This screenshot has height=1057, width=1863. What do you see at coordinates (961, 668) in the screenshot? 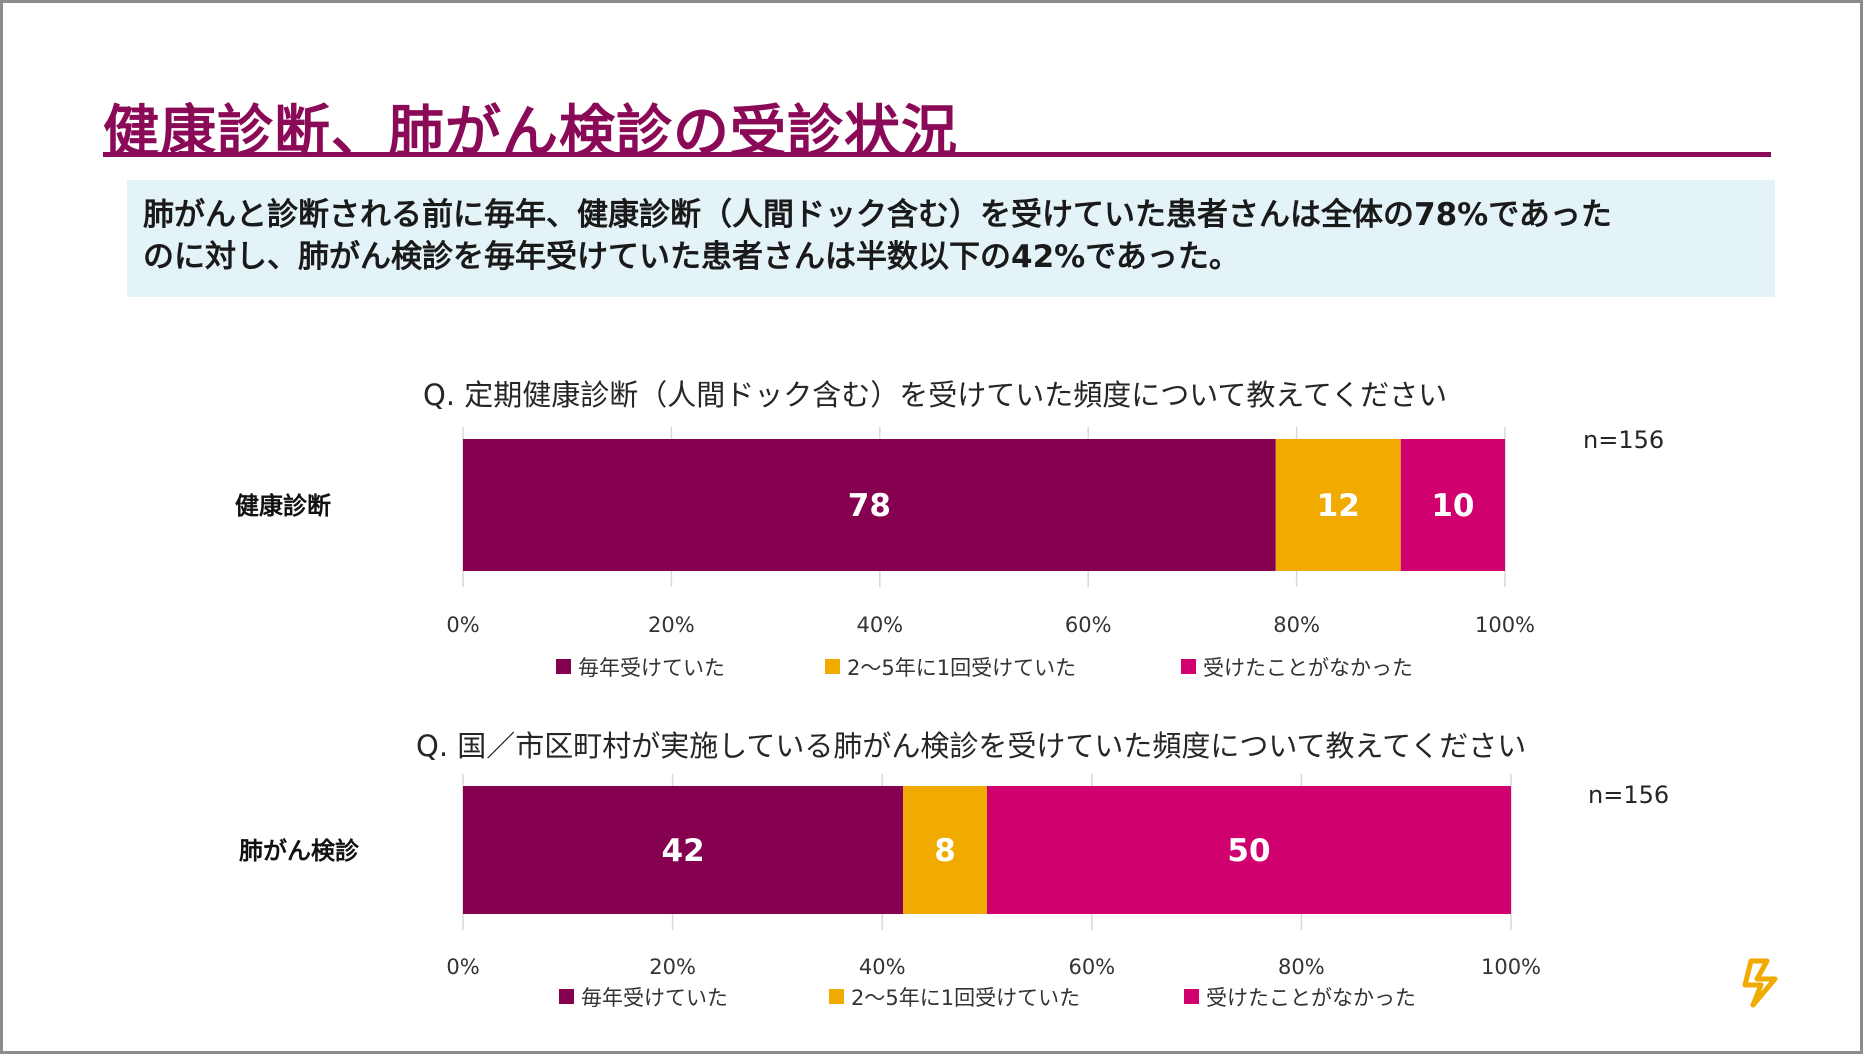
I see `chart-1-legend-label-every-2-5-years: 2～5年に1回受けていた` at bounding box center [961, 668].